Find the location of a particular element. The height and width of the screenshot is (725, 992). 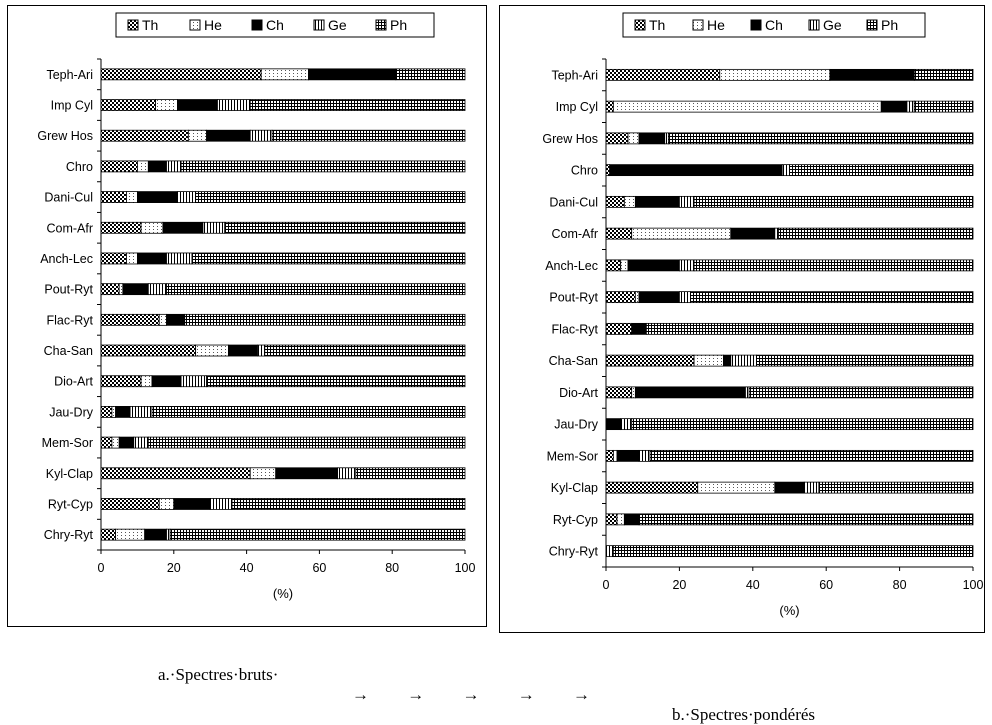

category-label: Imp Cyl is located at coordinates (72, 106).